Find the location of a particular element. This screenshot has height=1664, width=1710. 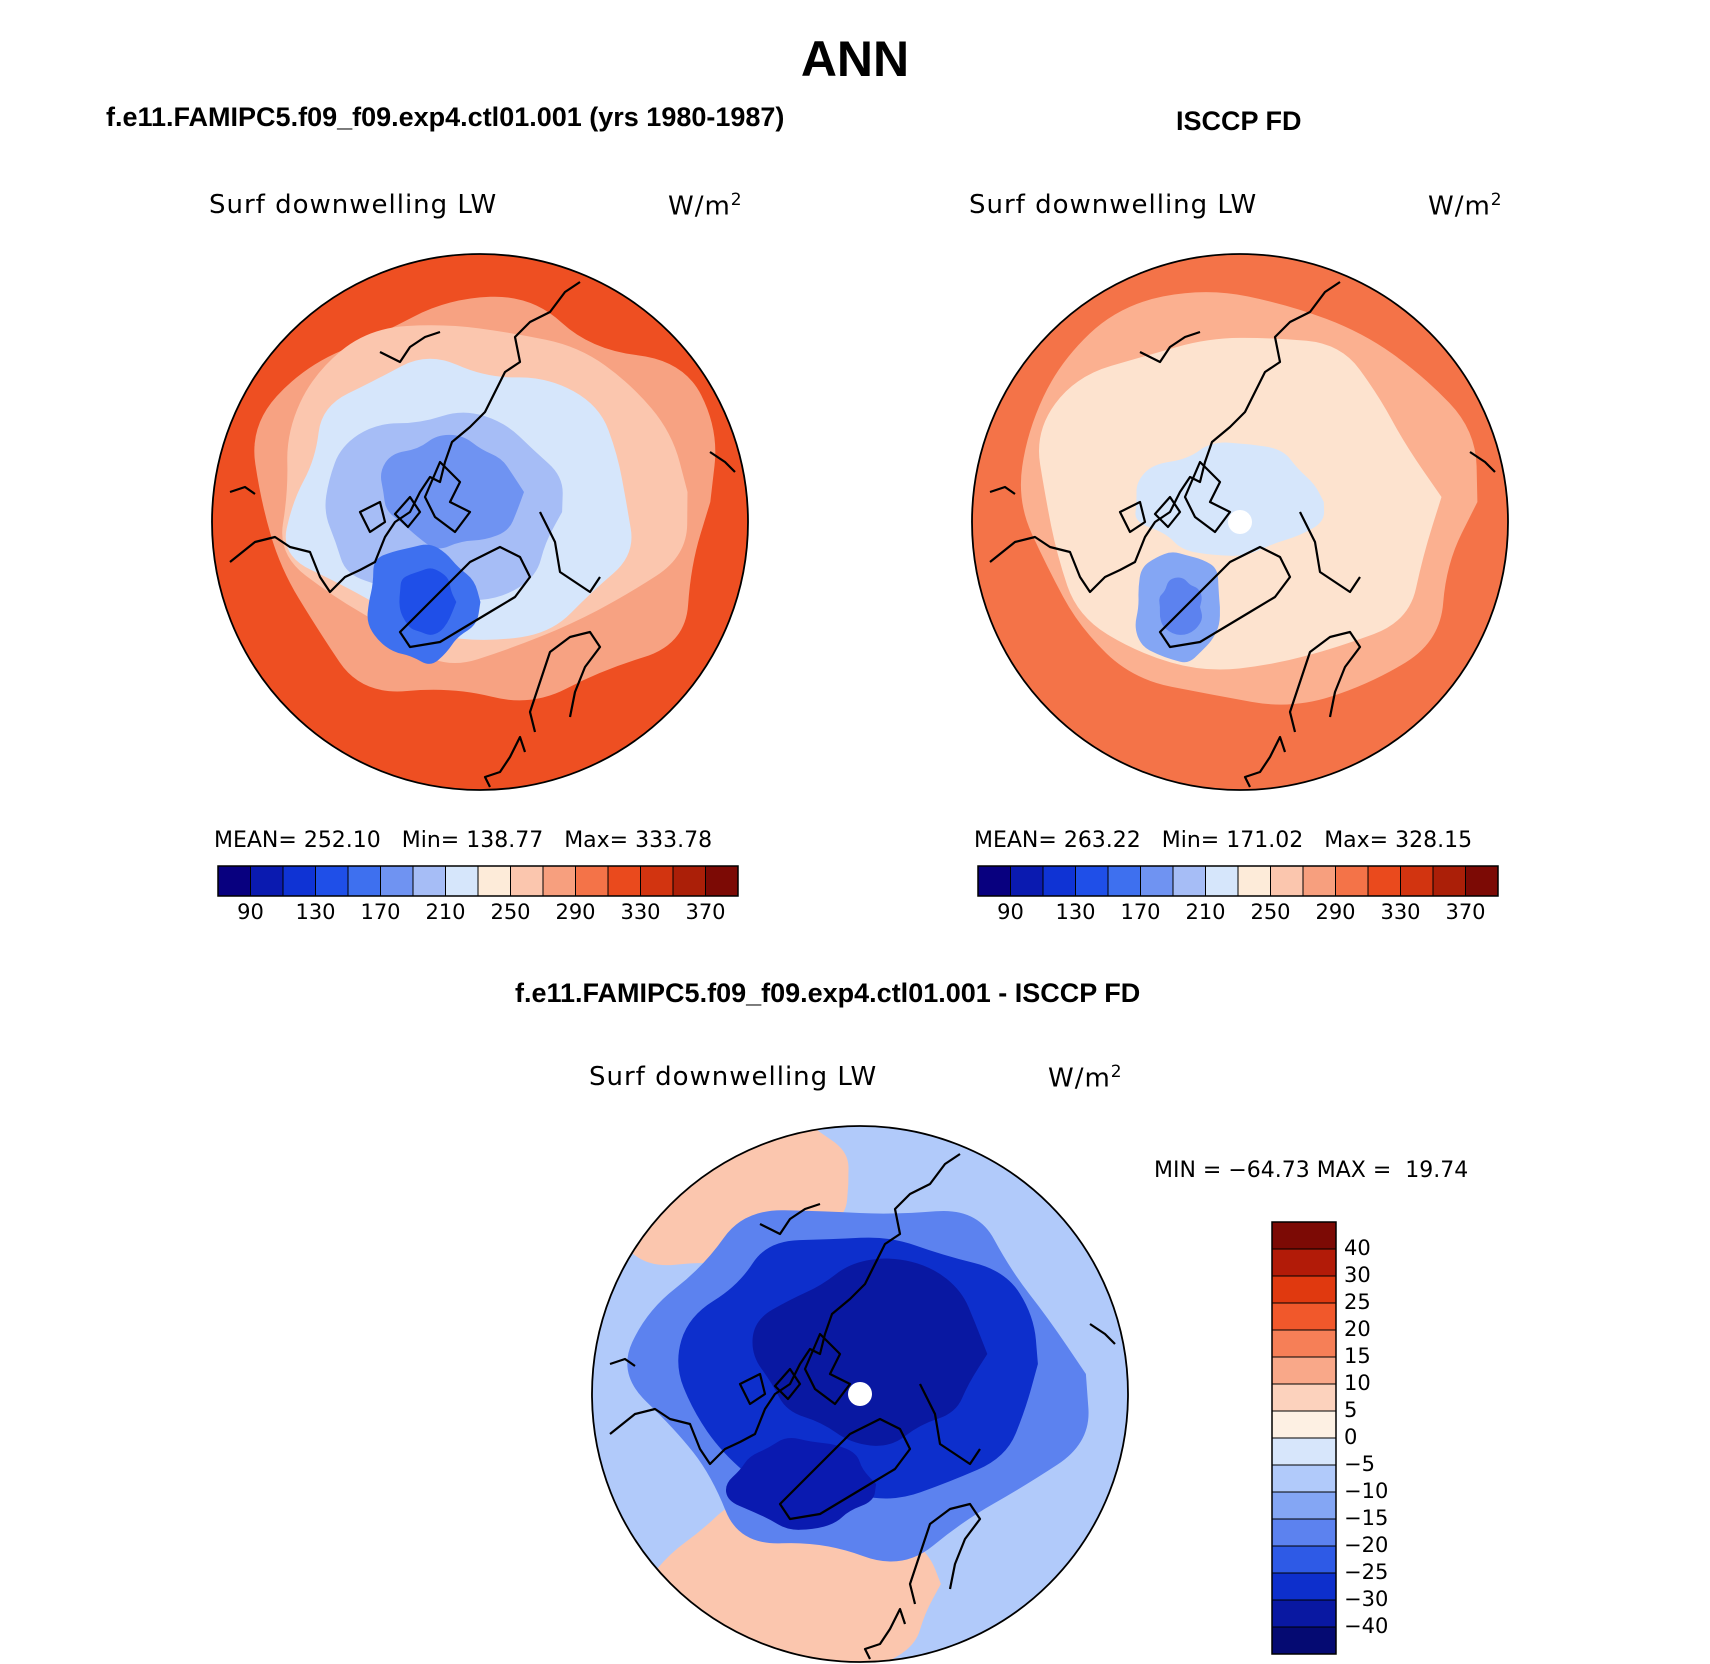

colorbar-tick-label: −10 is located at coordinates (1366, 1491).